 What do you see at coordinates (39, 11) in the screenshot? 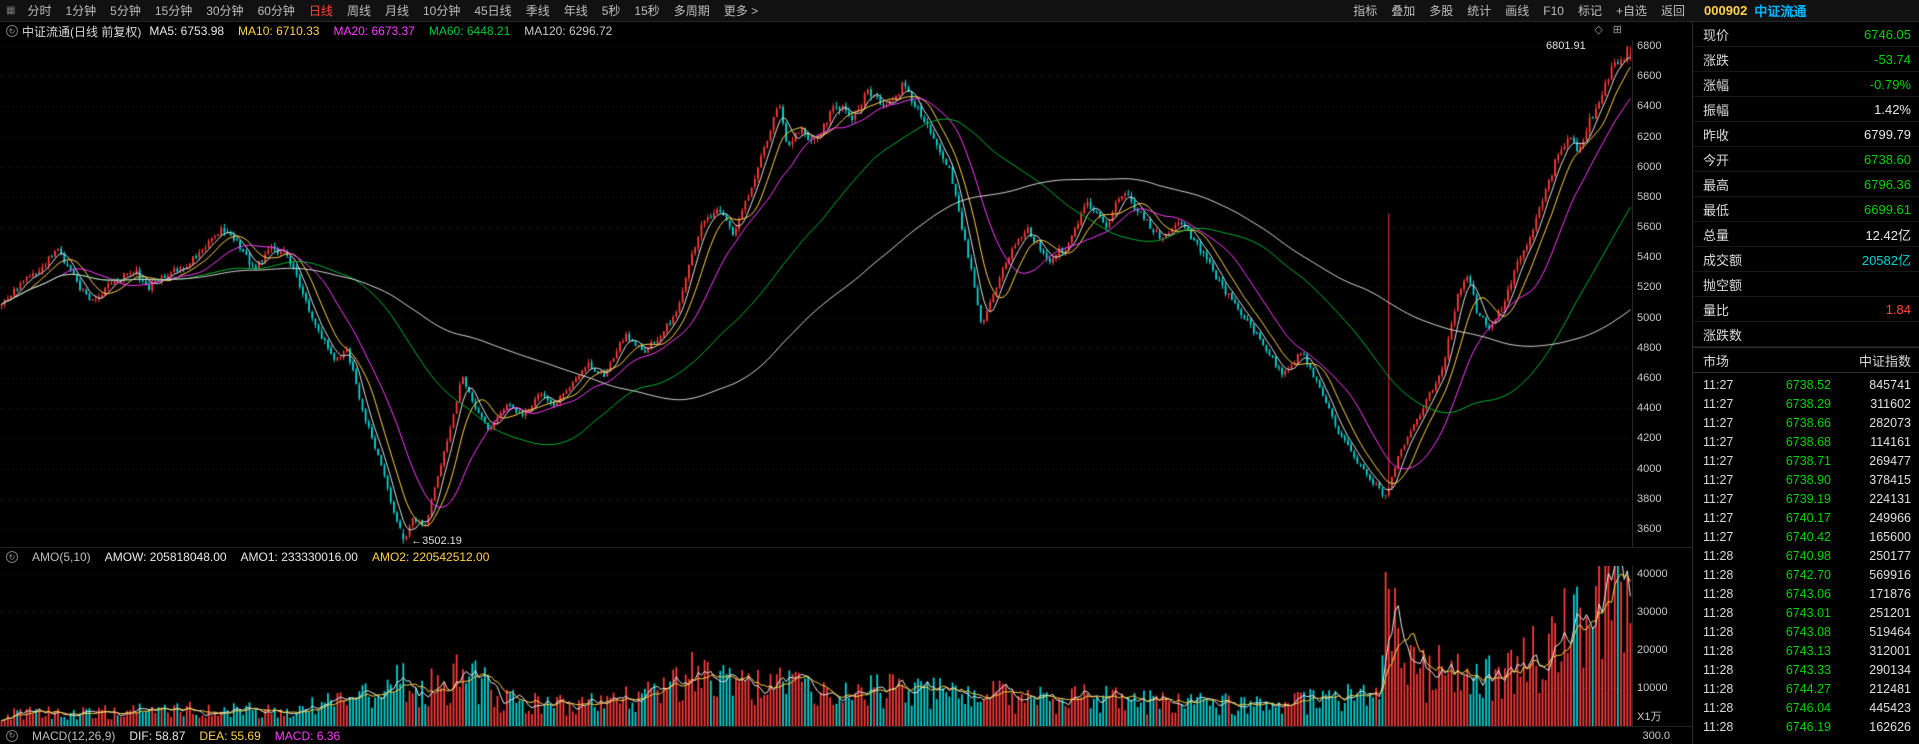
I see `period-tab-分时: 分时` at bounding box center [39, 11].